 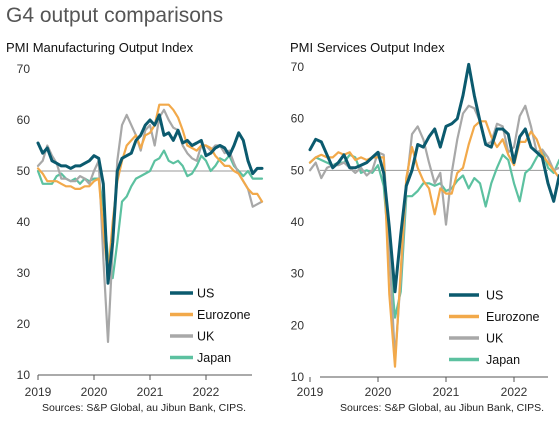 I want to click on services-x-tick-label: 2019, so click(x=310, y=392).